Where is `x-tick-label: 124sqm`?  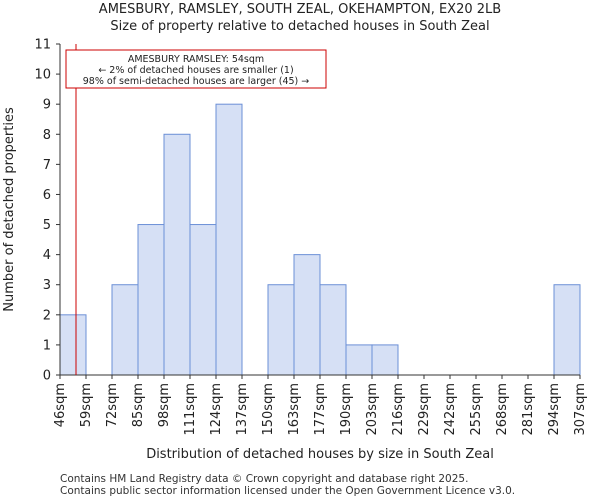 x-tick-label: 124sqm is located at coordinates (216, 409).